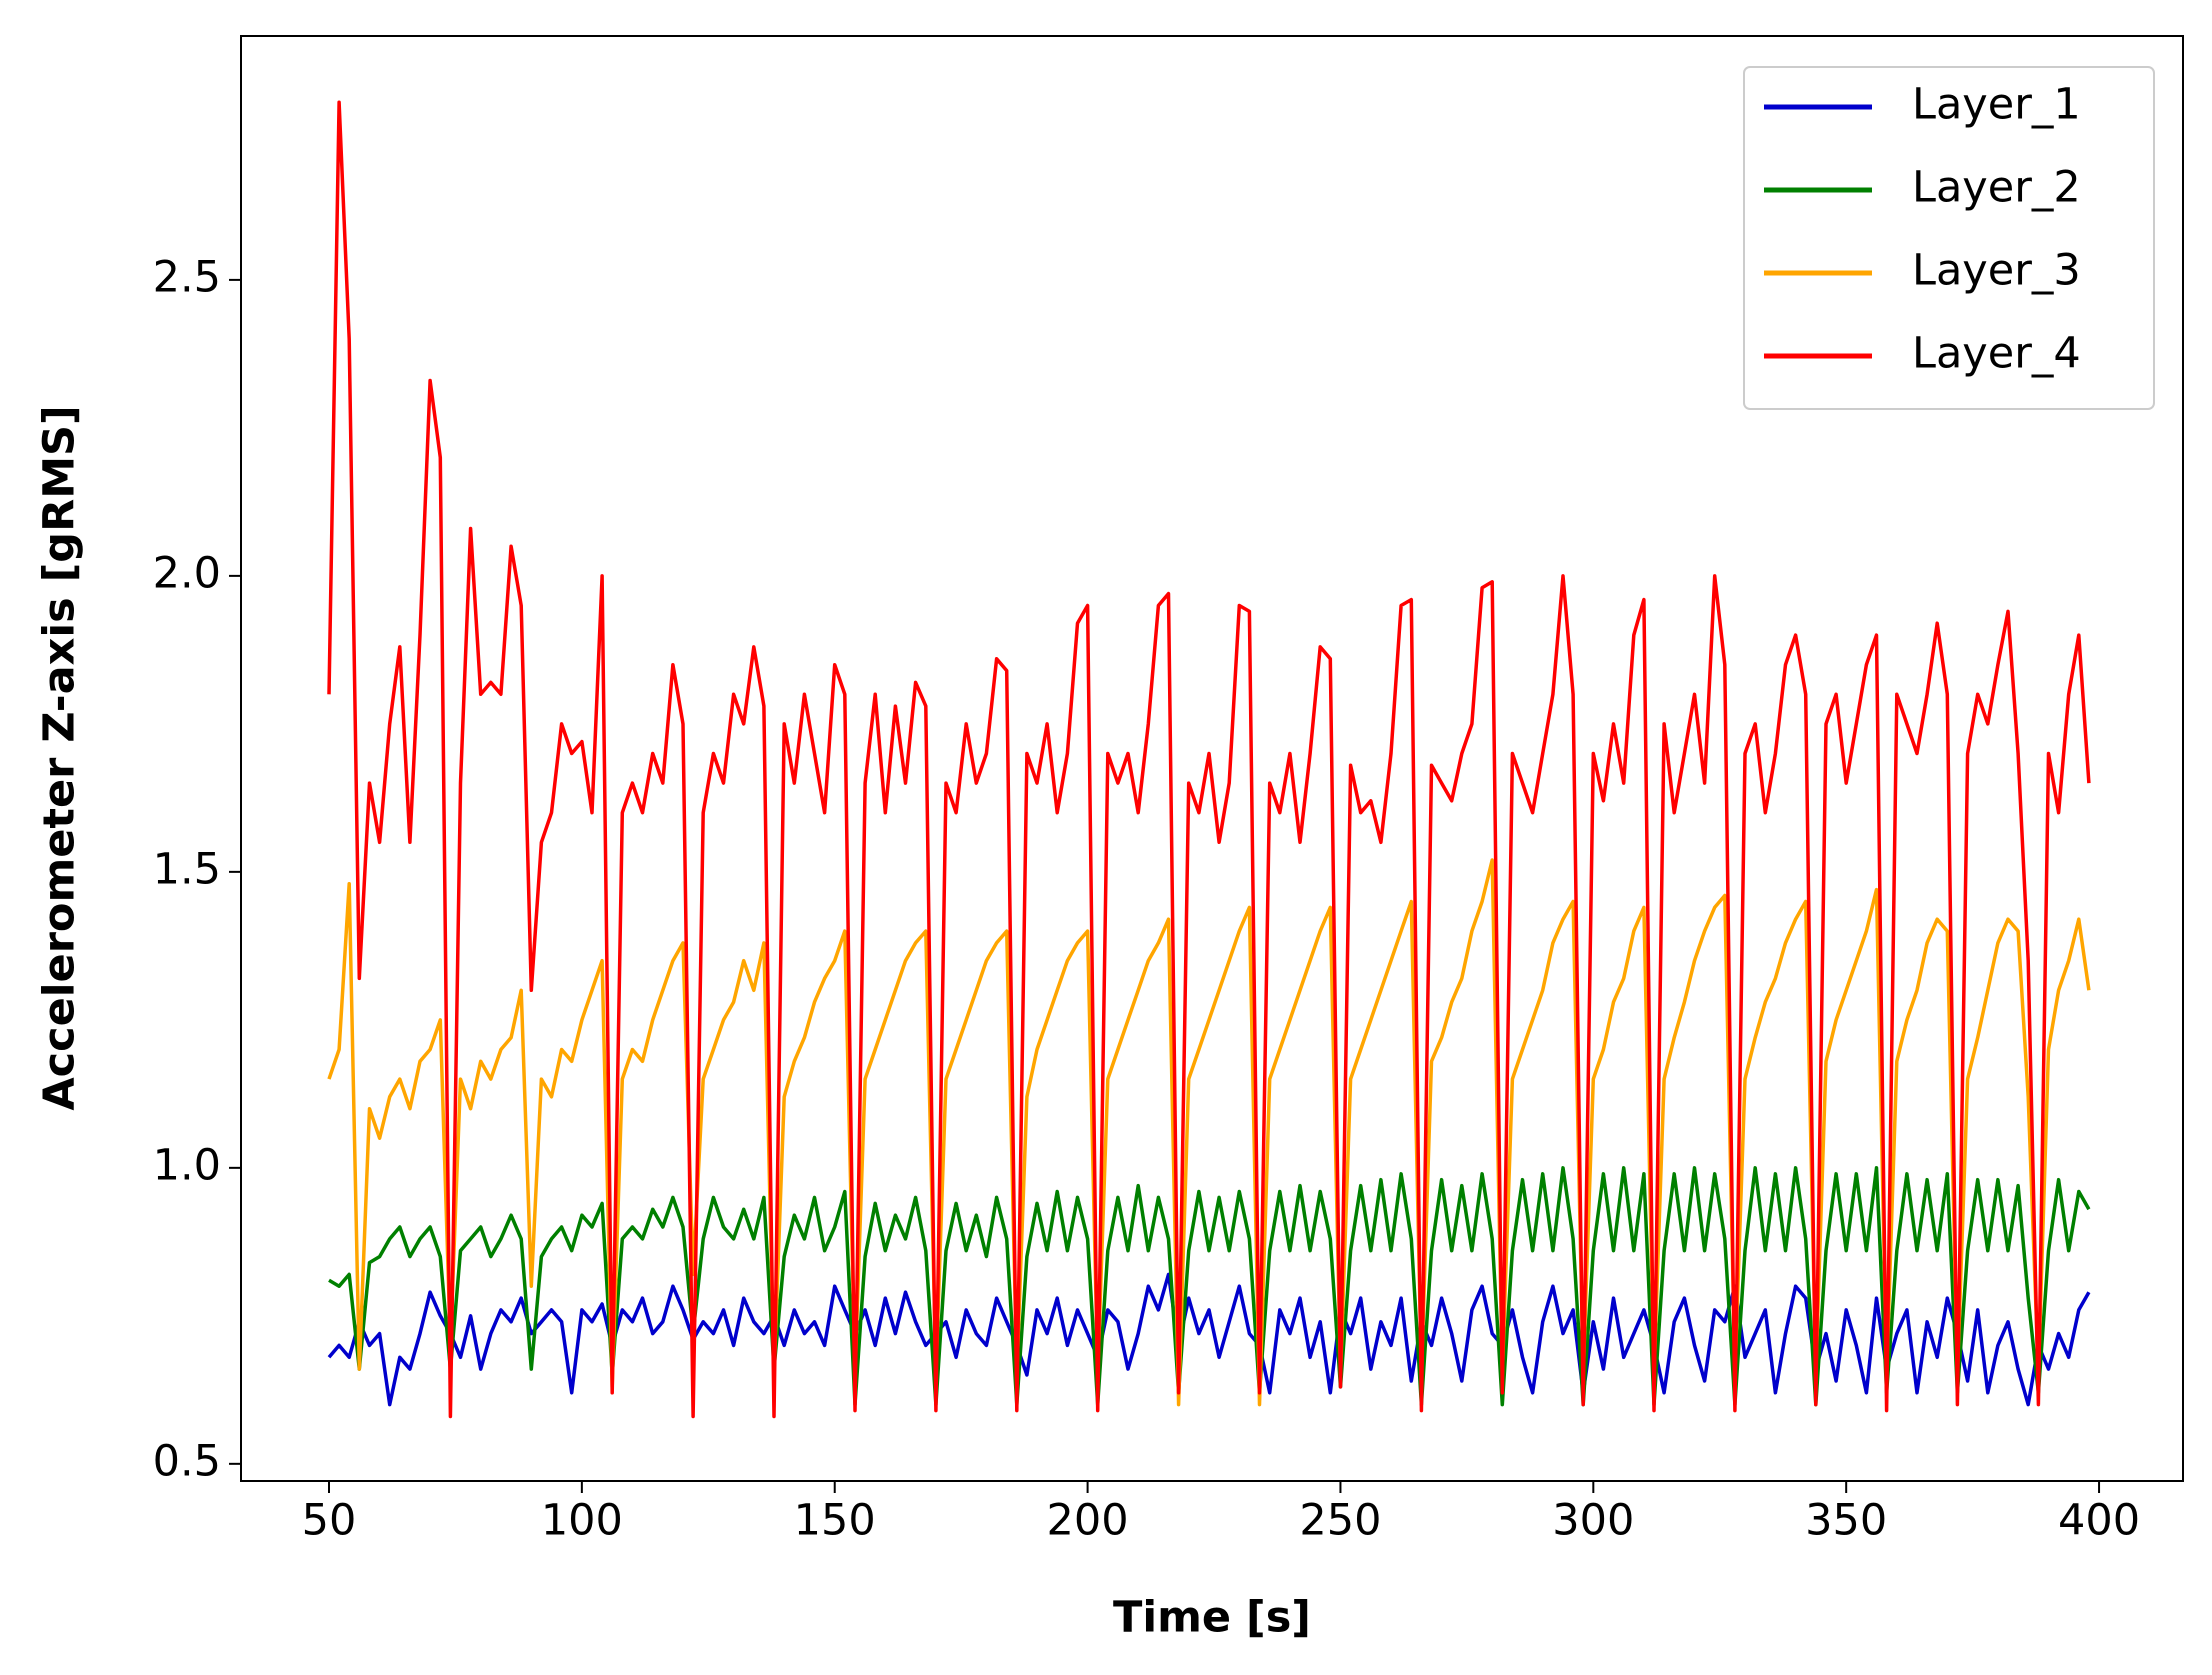  I want to click on x-tick-label: 100, so click(582, 1521).